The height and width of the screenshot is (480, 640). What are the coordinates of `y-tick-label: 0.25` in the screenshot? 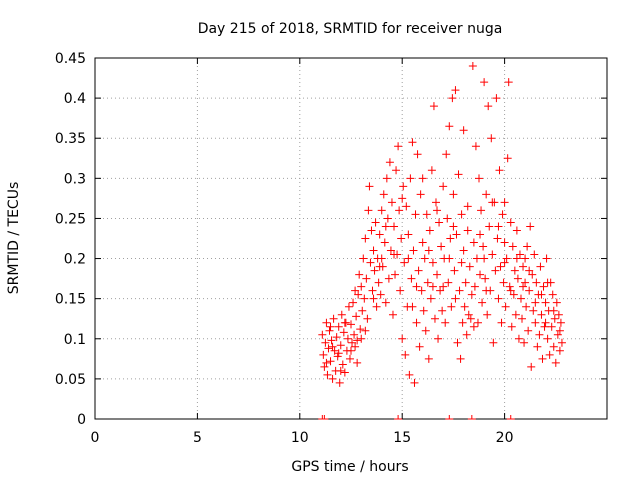 It's located at (70, 219).